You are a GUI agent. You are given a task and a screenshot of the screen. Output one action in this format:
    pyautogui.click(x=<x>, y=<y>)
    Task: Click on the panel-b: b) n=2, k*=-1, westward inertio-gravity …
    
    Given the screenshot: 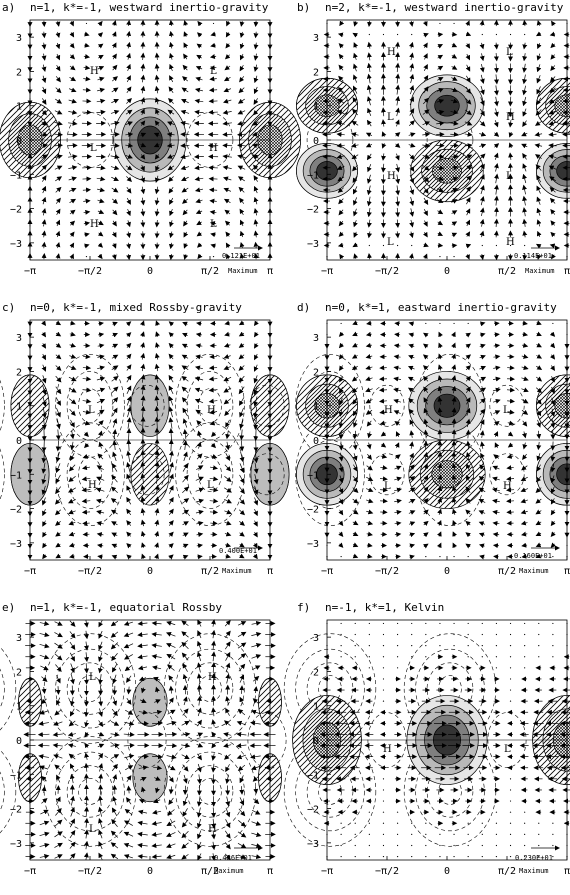 What is the action you would take?
    pyautogui.click(x=433, y=139)
    